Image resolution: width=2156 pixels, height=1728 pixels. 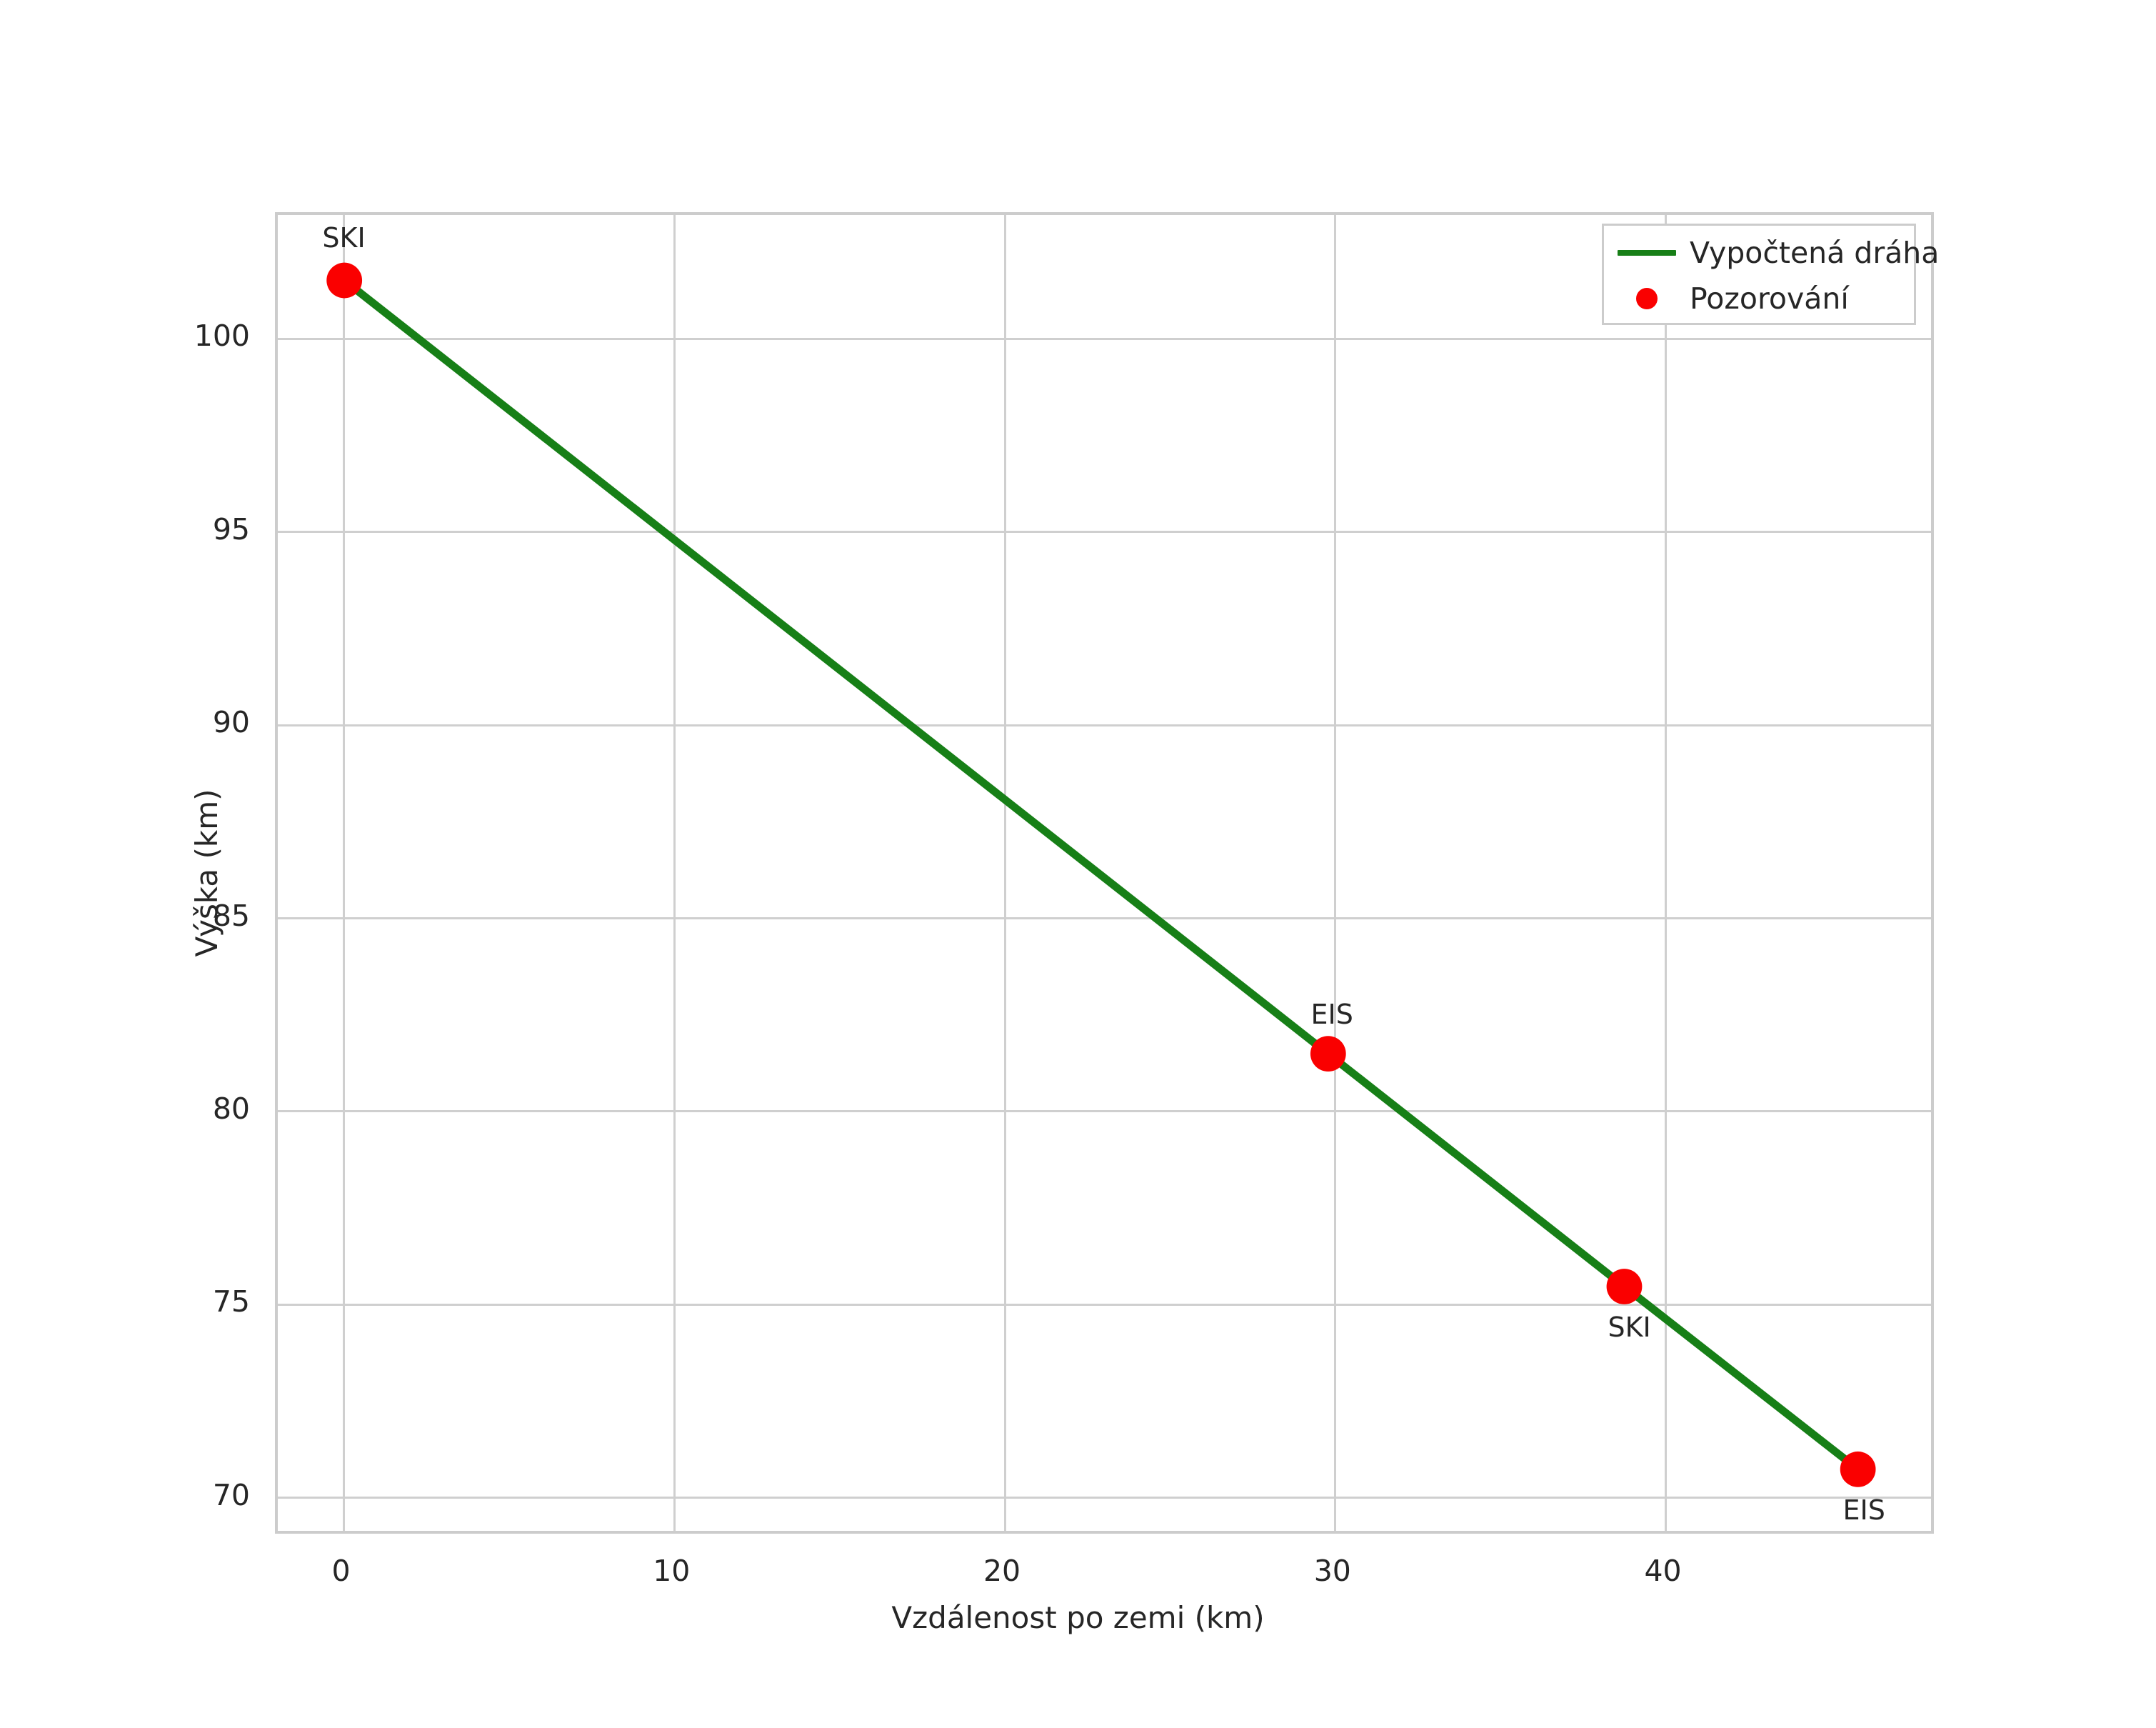 I want to click on x-tick-label: 10, so click(x=672, y=1571).